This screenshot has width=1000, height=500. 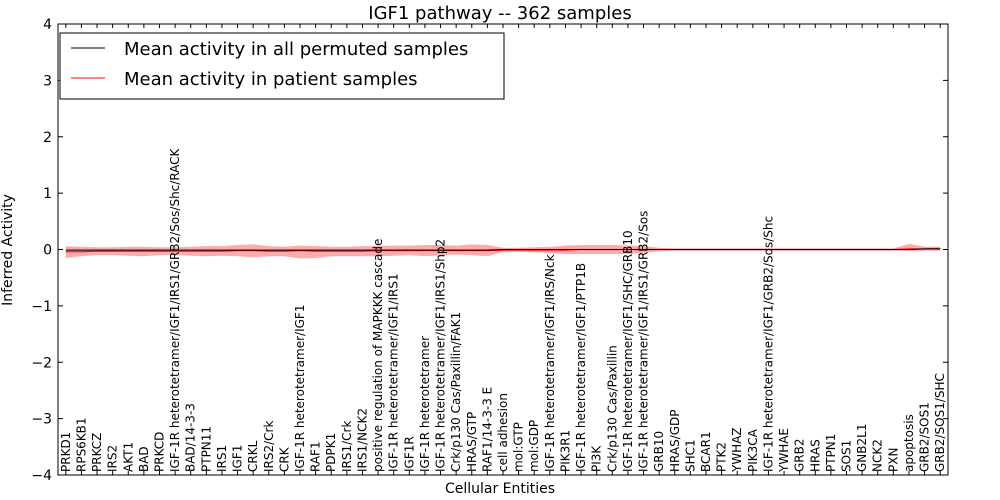 What do you see at coordinates (659, 451) in the screenshot?
I see `x-tick-label: GRB10` at bounding box center [659, 451].